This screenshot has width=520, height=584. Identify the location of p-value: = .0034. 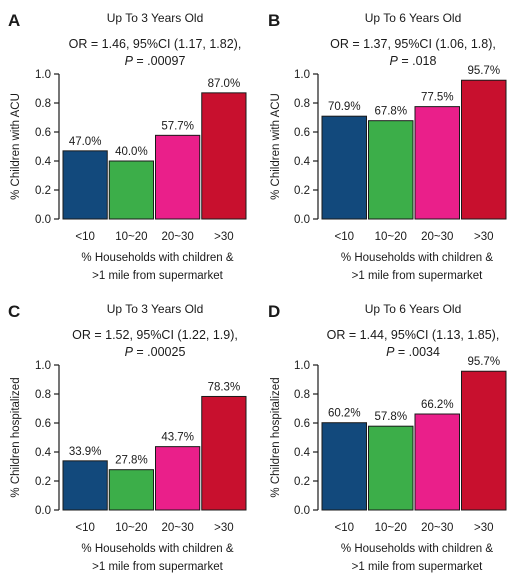
(417, 352).